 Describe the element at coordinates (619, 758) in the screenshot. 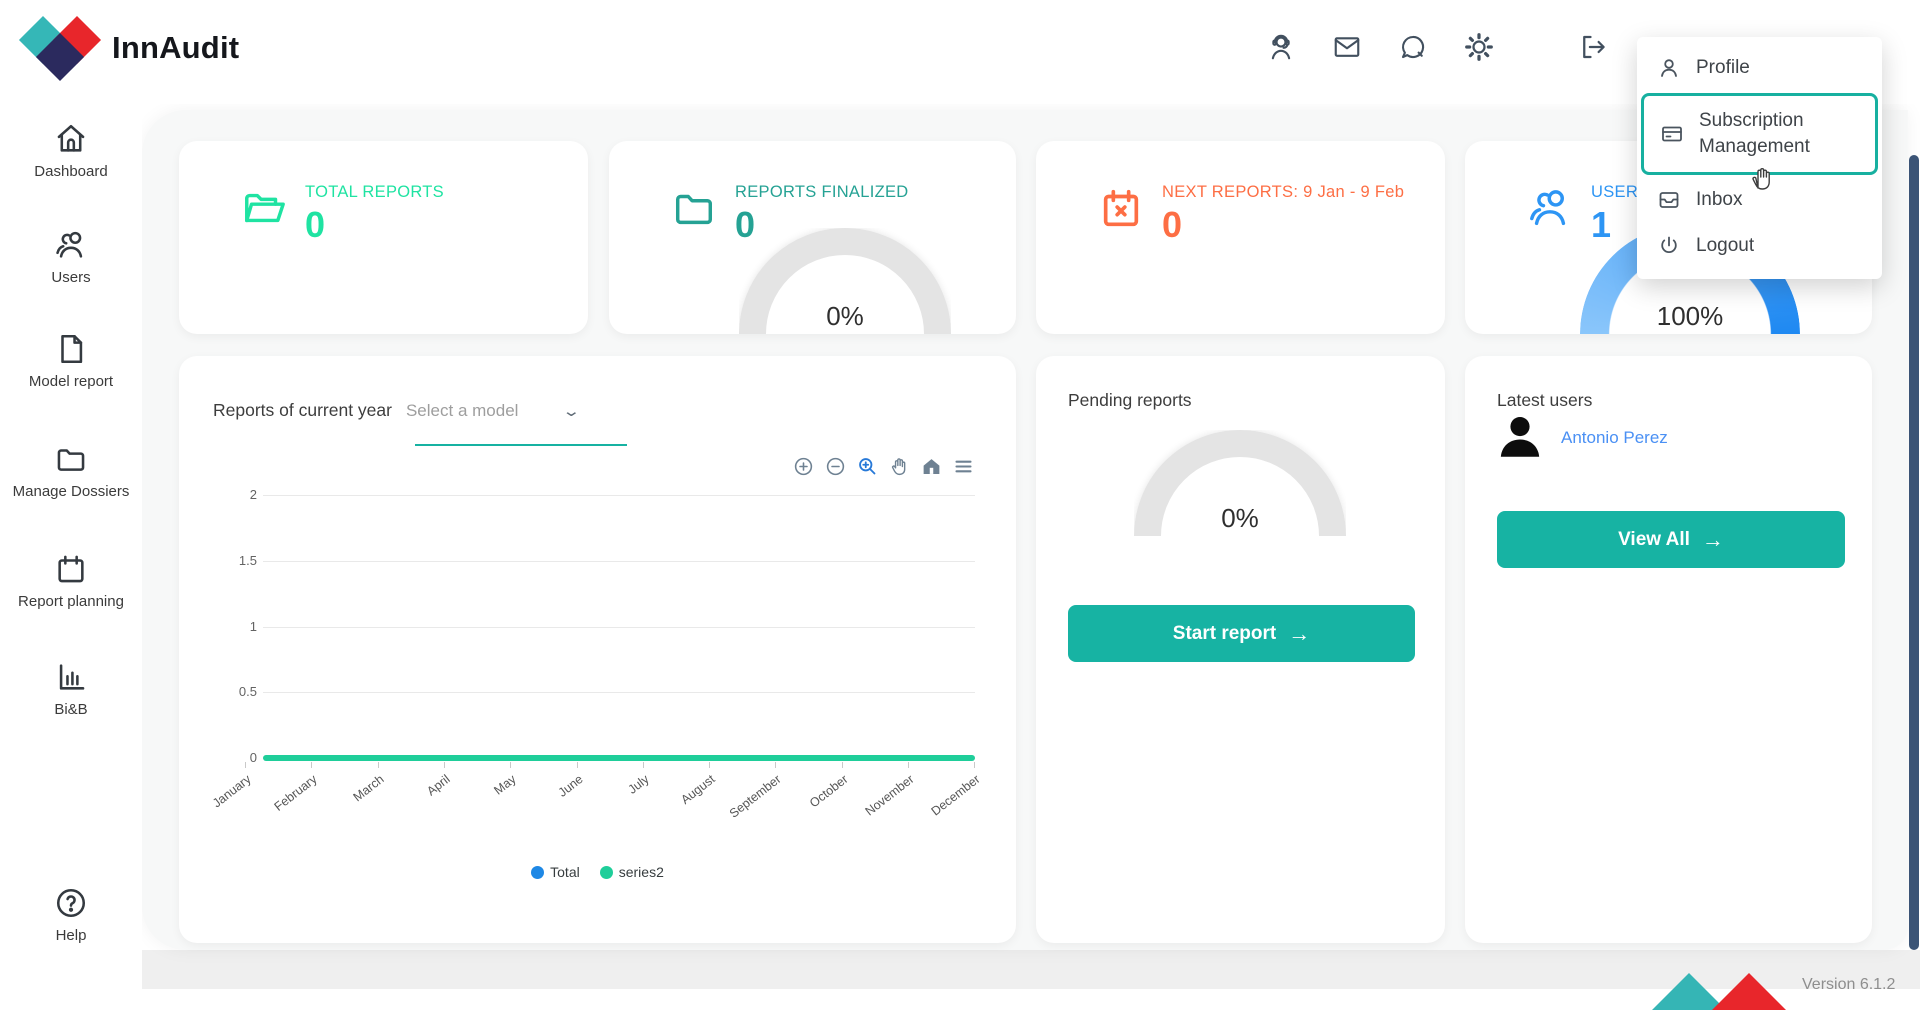

I see `series2-line` at that location.